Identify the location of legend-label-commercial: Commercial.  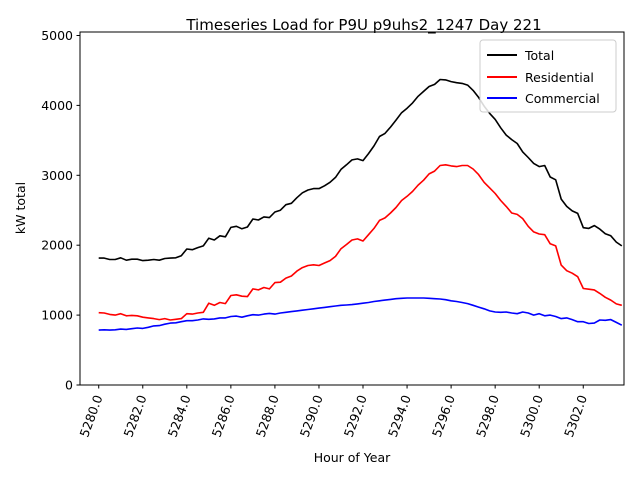
(562, 98).